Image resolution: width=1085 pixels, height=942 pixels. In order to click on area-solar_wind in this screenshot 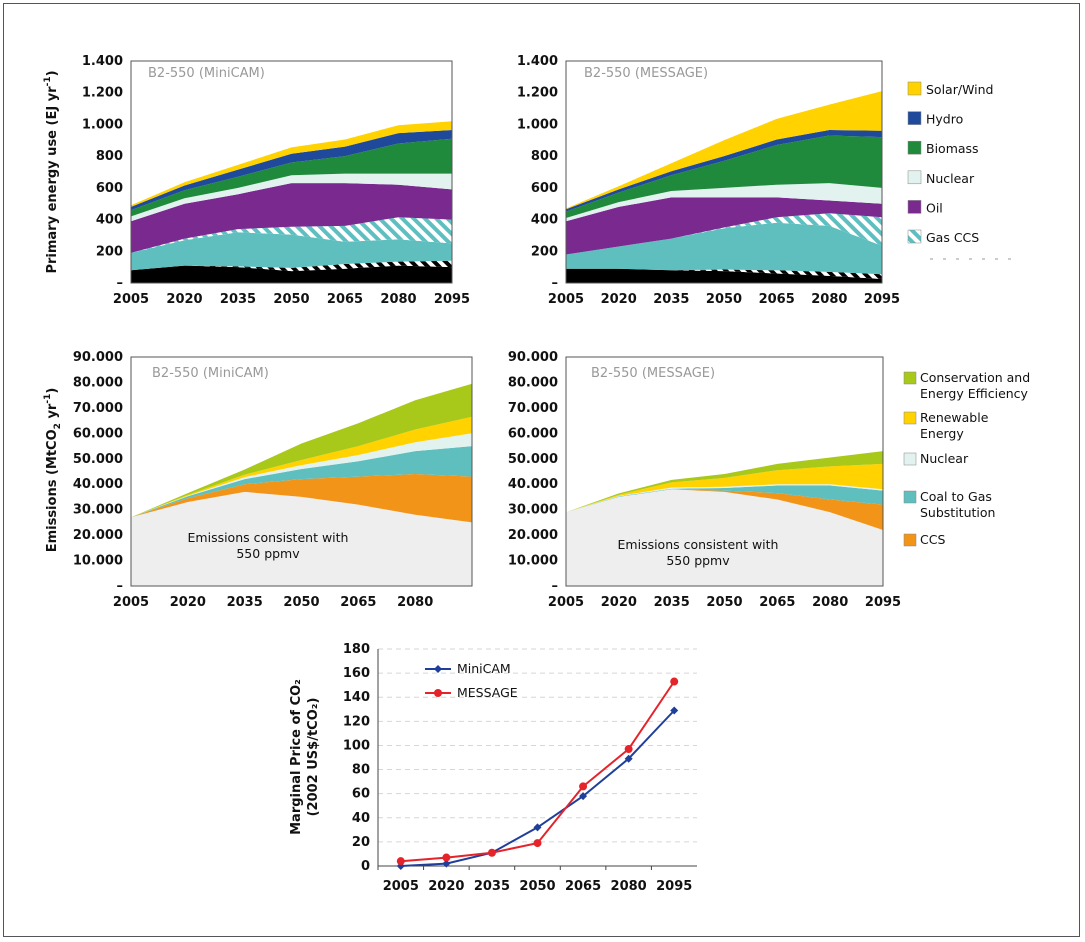, I will do `click(724, 150)`.